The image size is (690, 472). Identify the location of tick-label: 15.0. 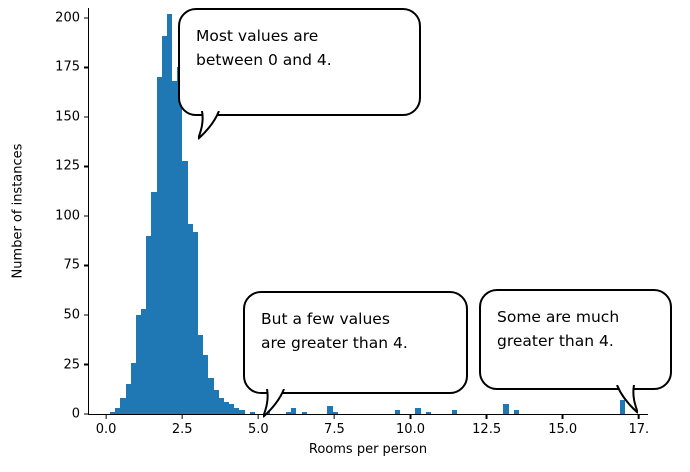
(563, 429).